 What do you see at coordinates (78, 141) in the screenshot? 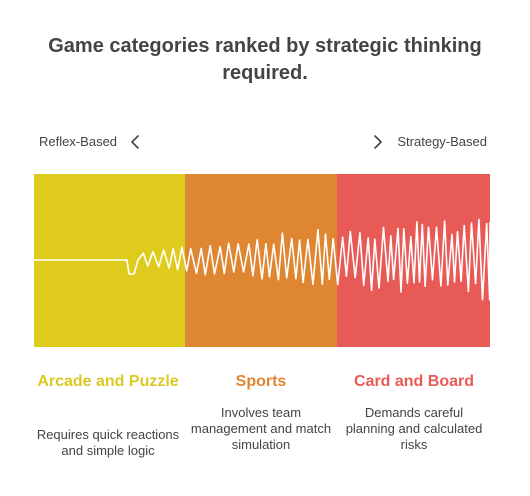
I see `axis-label-left: Reflex-Based` at bounding box center [78, 141].